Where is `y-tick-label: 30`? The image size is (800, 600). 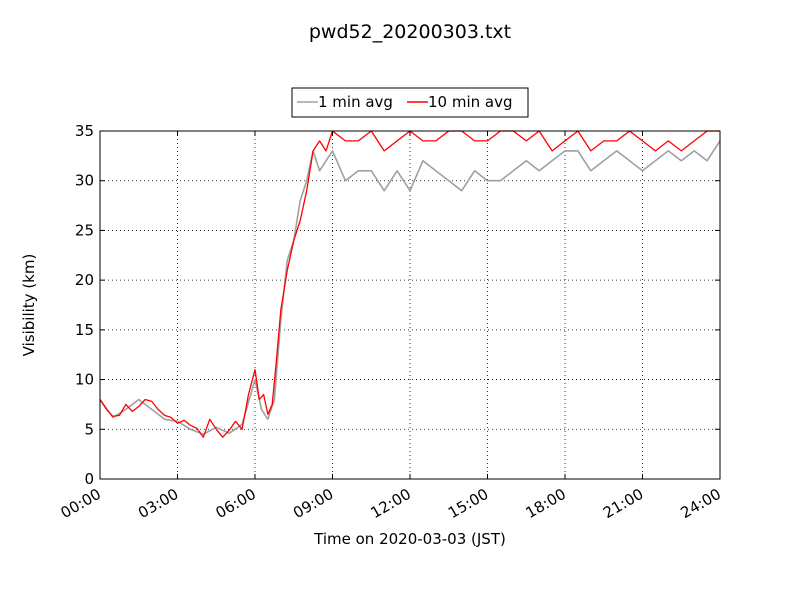 y-tick-label: 30 is located at coordinates (84, 181).